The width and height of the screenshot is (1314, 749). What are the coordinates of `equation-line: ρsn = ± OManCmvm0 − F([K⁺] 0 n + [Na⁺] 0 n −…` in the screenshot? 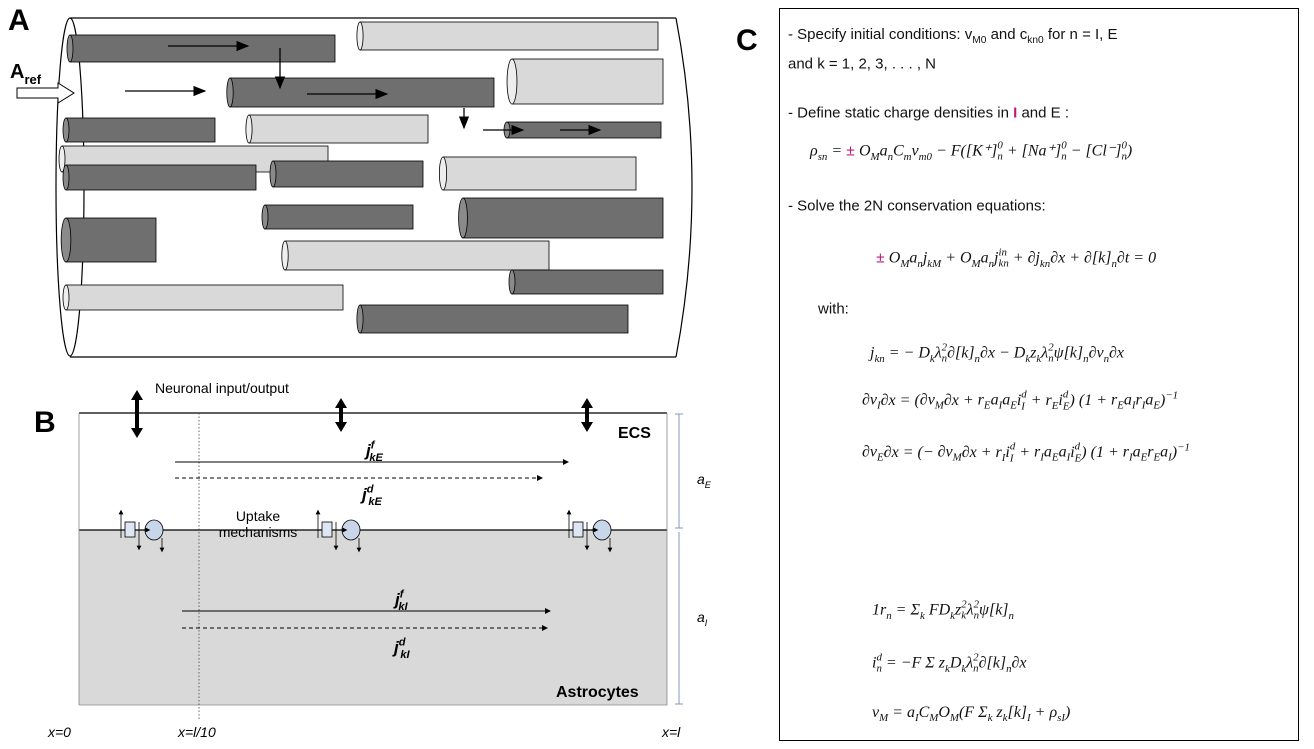 It's located at (971, 151).